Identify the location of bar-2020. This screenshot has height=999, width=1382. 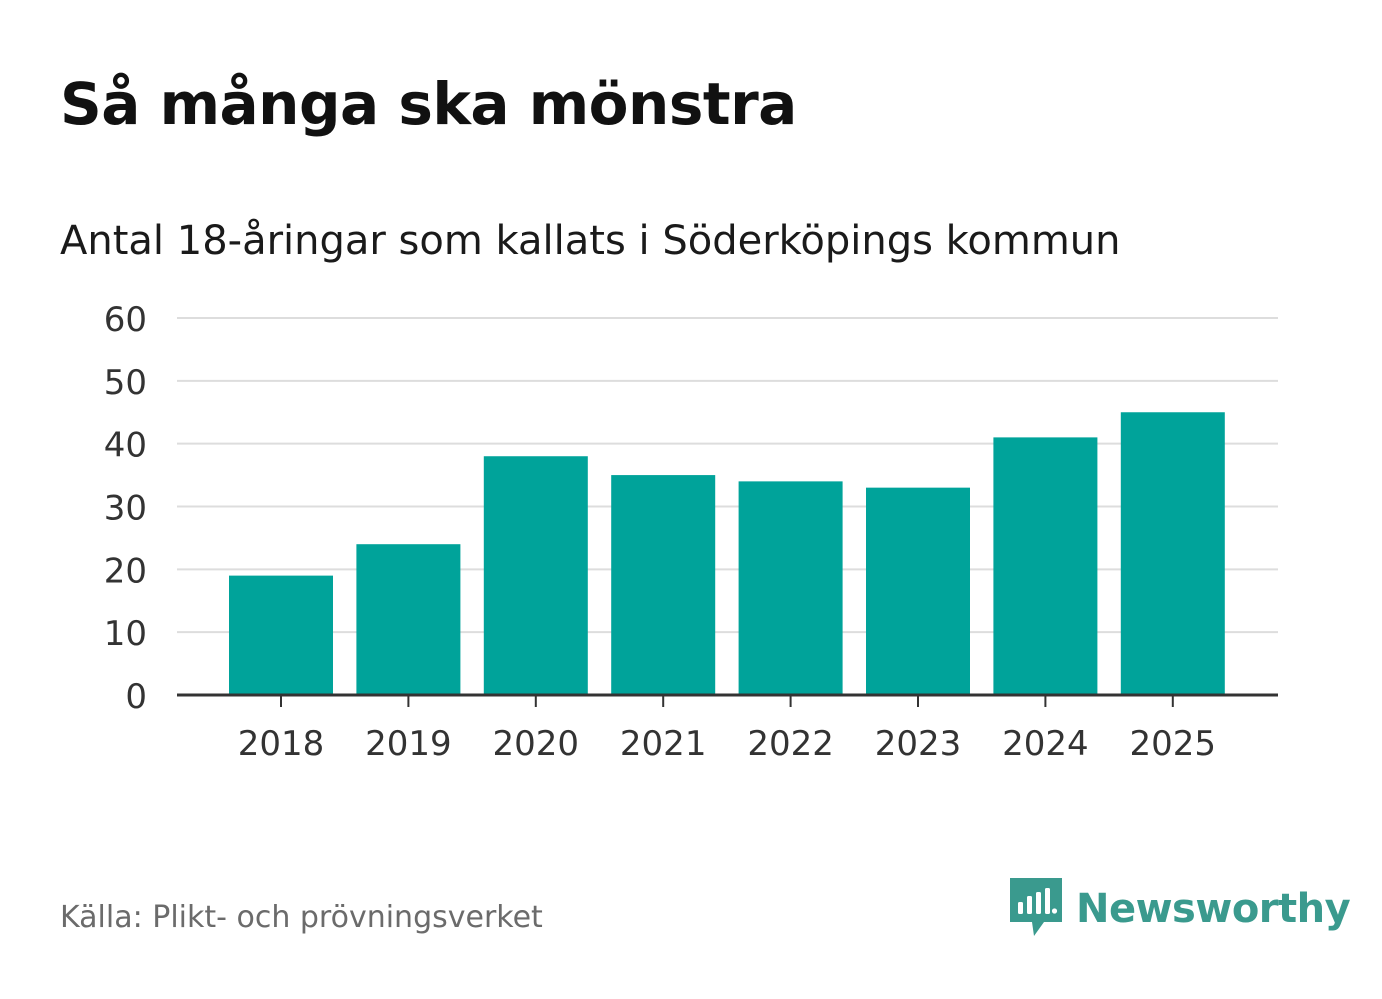
(535, 575).